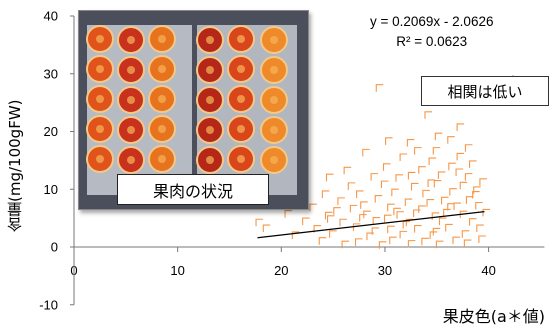 The height and width of the screenshot is (331, 553). Describe the element at coordinates (385, 270) in the screenshot. I see `x-tick-label: 30` at that location.